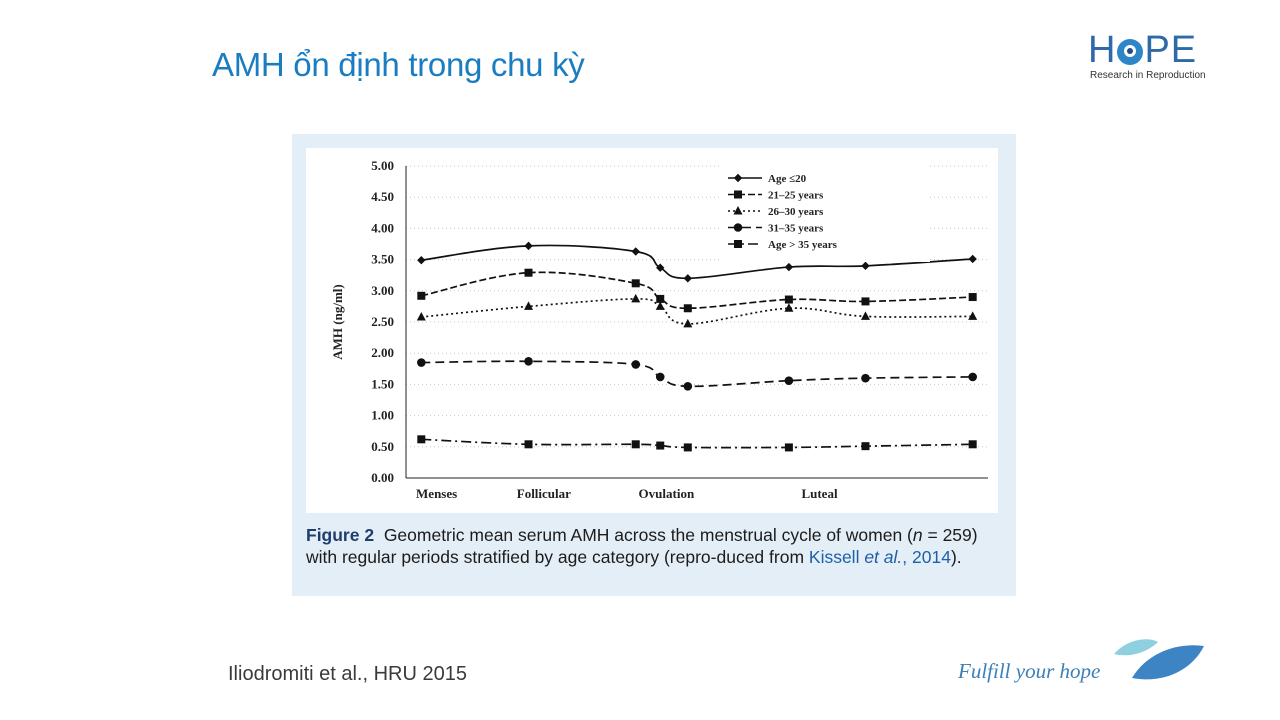  What do you see at coordinates (667, 493) in the screenshot?
I see `x-category-label: Ovulation` at bounding box center [667, 493].